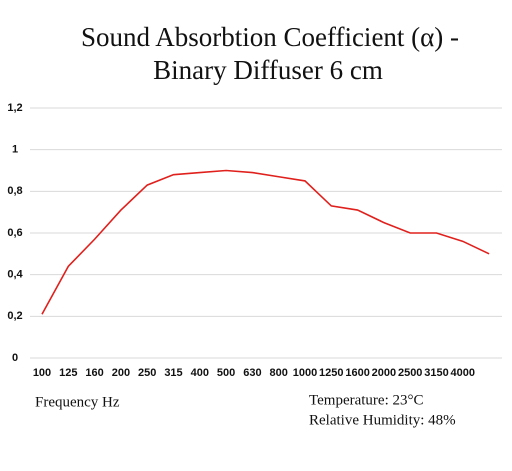  What do you see at coordinates (410, 373) in the screenshot?
I see `x-tick-label: 2500` at bounding box center [410, 373].